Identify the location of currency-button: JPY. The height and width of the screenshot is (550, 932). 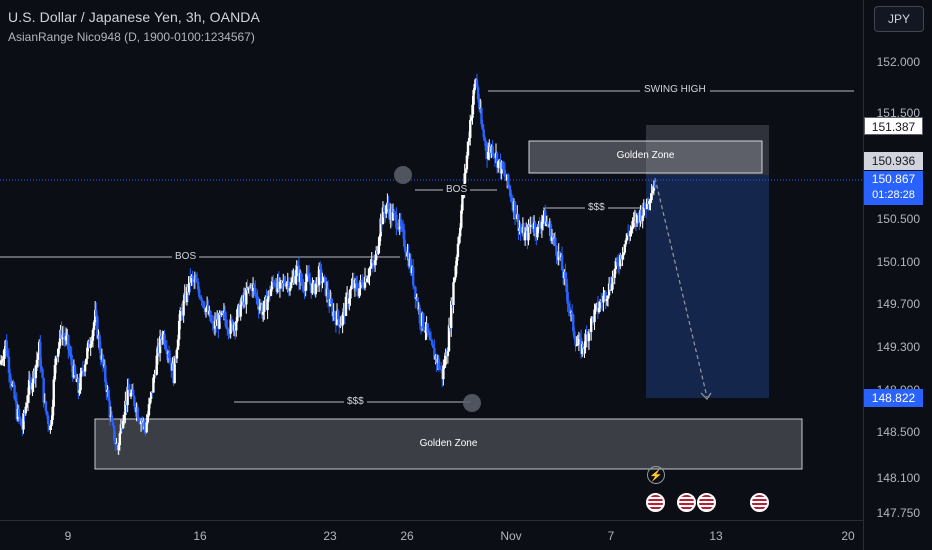
(899, 19).